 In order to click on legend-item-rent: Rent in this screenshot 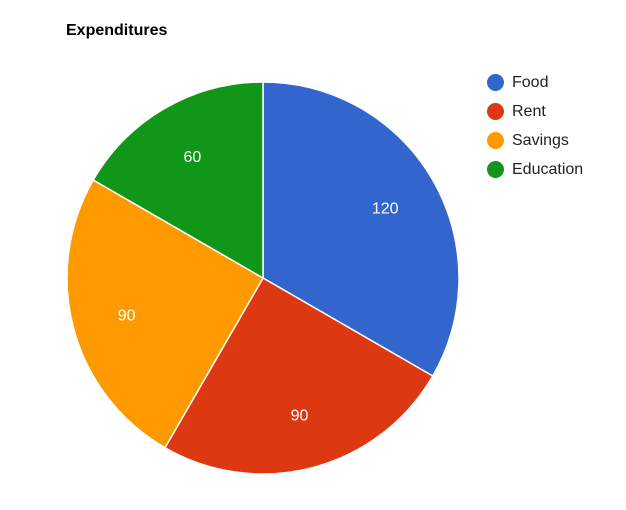, I will do `click(535, 111)`.